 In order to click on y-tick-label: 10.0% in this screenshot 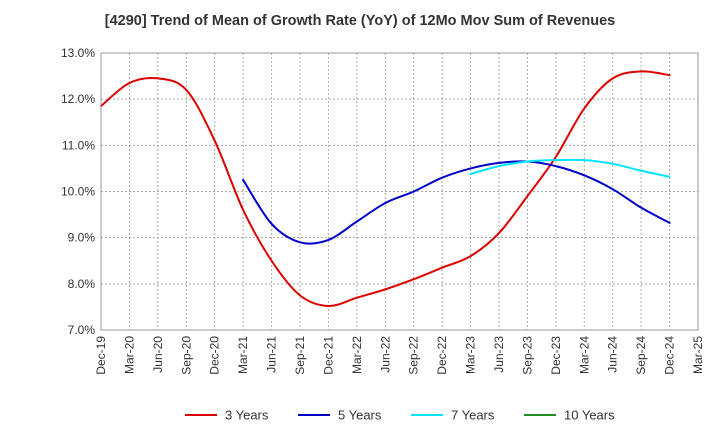, I will do `click(78, 192)`.